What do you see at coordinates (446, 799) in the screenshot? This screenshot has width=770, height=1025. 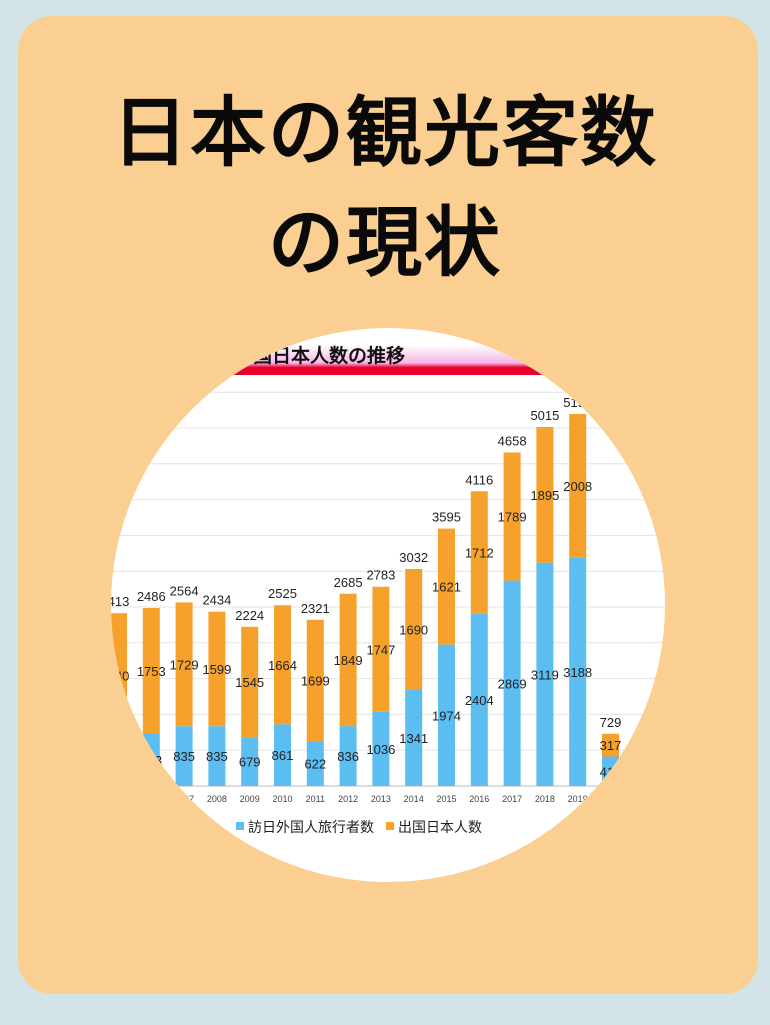 I see `x-tick-2015: 2015` at bounding box center [446, 799].